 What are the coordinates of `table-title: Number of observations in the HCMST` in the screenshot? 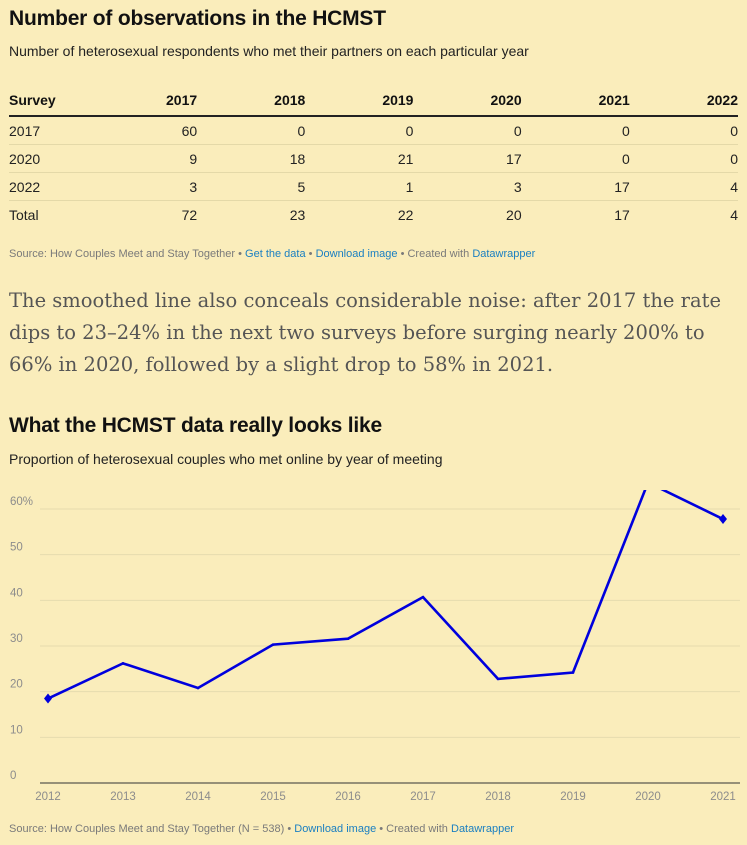 It's located at (197, 18).